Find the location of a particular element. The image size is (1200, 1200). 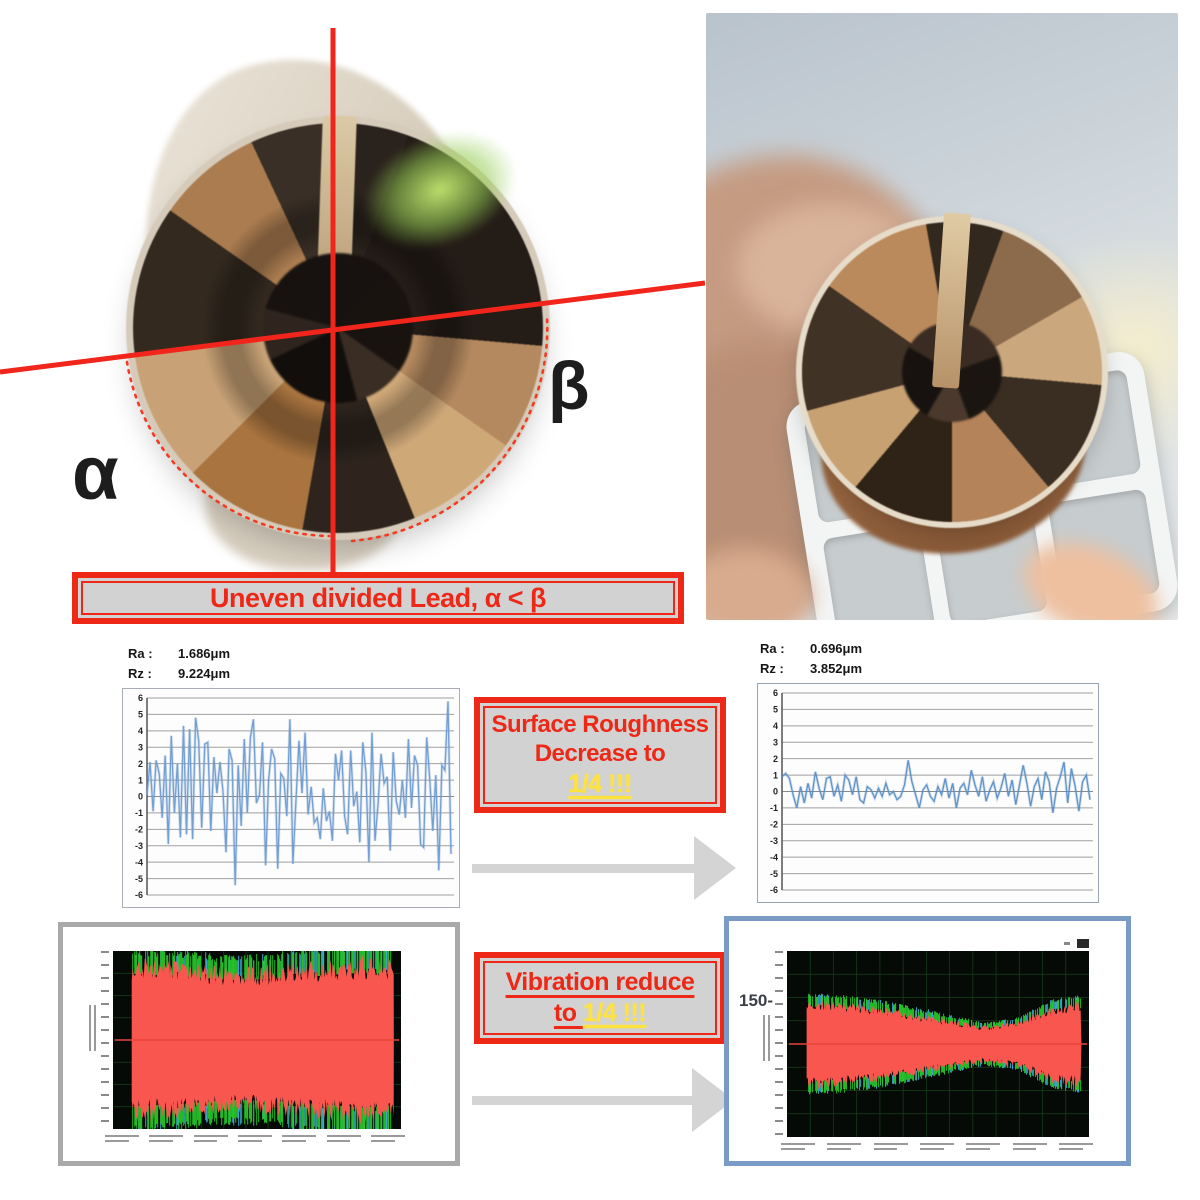

arrow-right-1-head is located at coordinates (715, 868).